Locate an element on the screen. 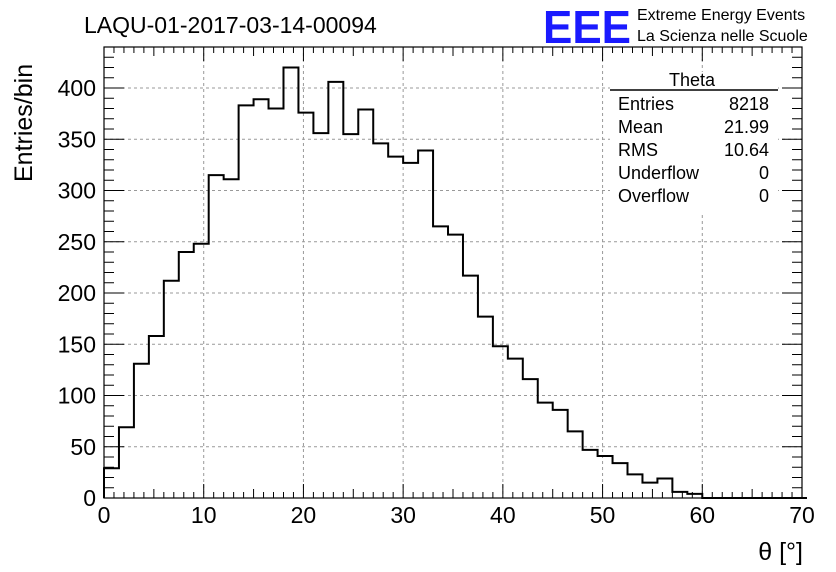  logo-line-1: Extreme Energy Events is located at coordinates (721, 15).